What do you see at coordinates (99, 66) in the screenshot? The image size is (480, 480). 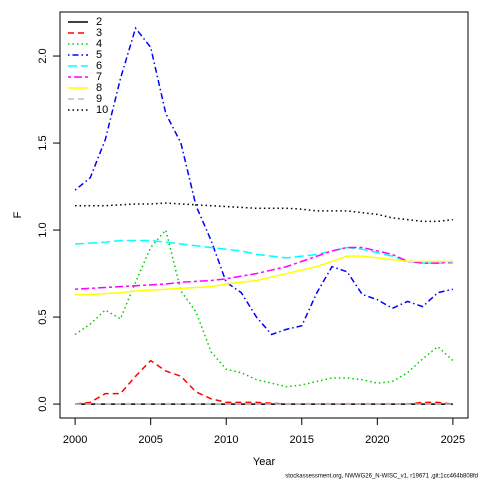 I see `legend-label: 6` at bounding box center [99, 66].